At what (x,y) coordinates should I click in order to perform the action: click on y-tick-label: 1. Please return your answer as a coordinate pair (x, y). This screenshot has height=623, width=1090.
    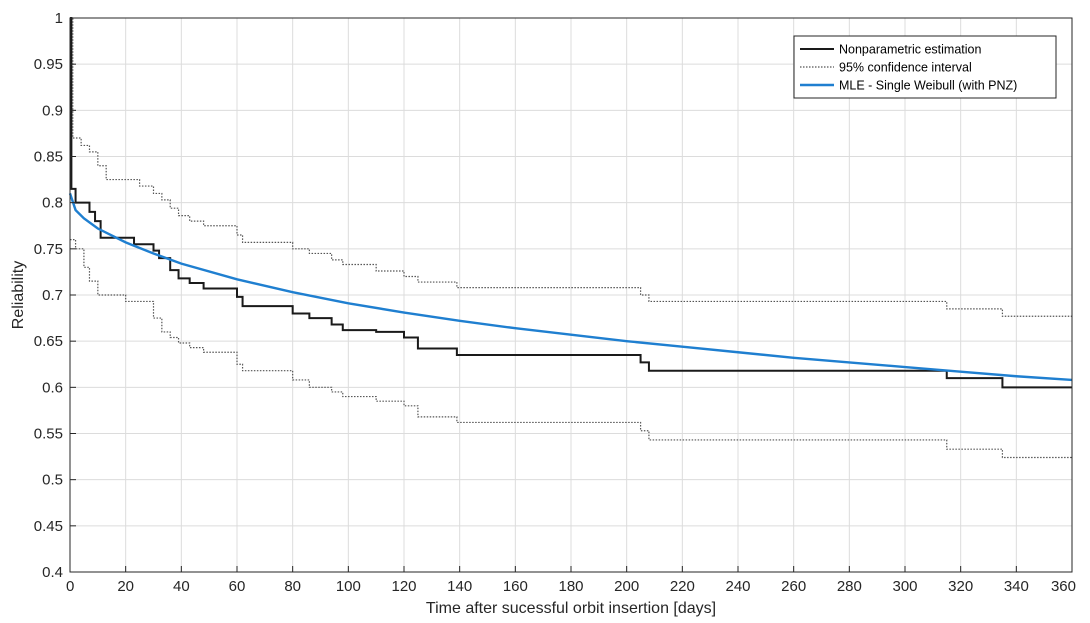
    Looking at the image, I should click on (59, 18).